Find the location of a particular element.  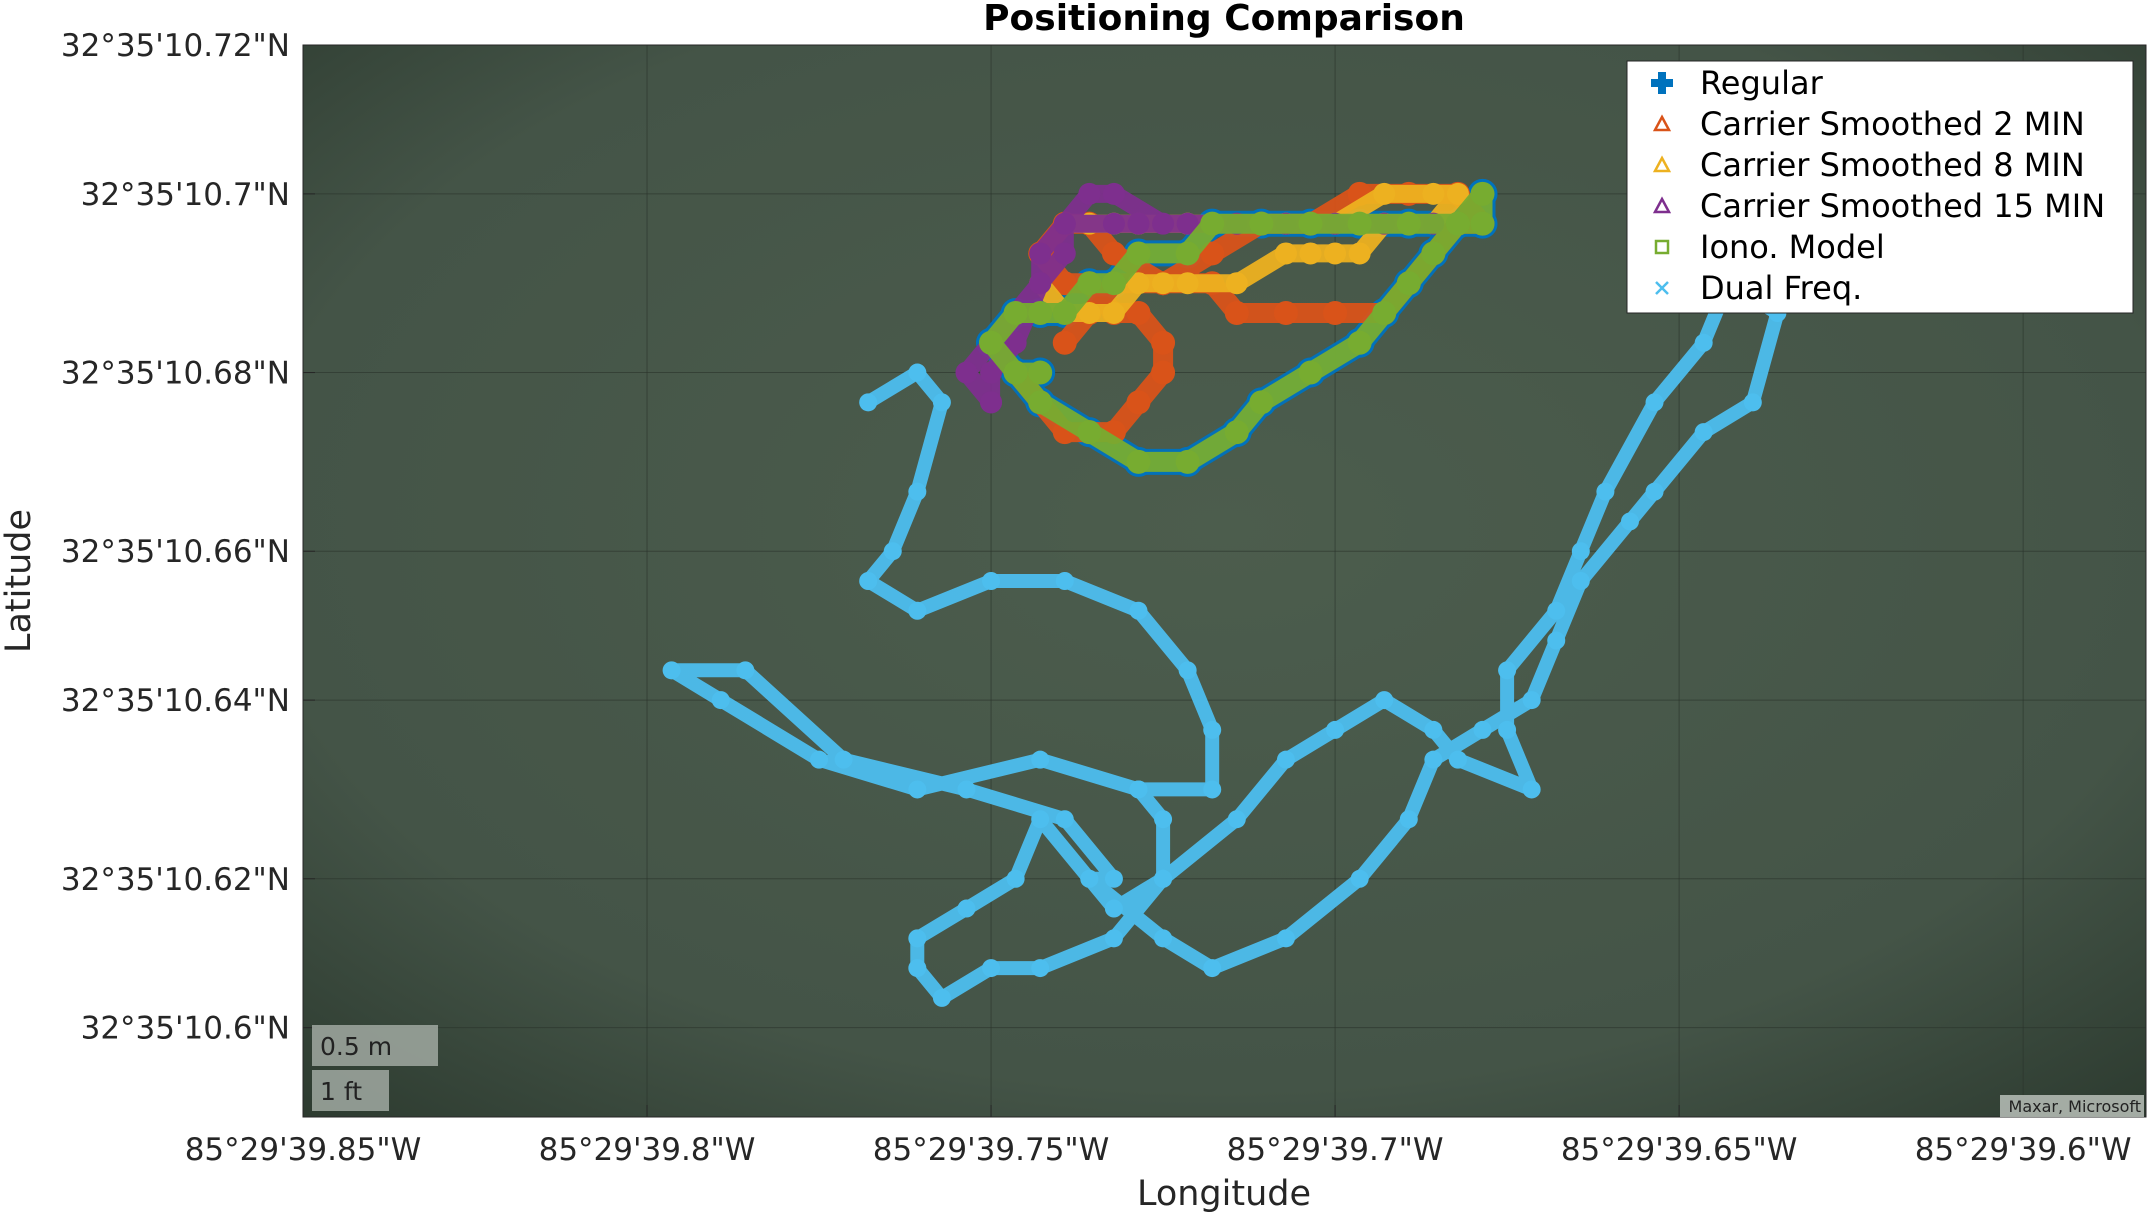

x-tick-label: 85°29'39.7"W is located at coordinates (1335, 1150).